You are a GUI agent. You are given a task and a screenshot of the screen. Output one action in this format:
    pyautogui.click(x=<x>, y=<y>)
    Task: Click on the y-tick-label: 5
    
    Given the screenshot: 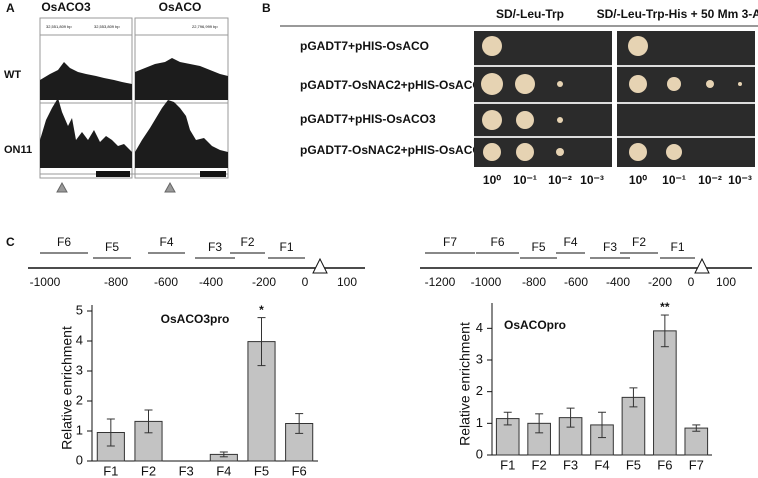 What is the action you would take?
    pyautogui.click(x=79, y=309)
    